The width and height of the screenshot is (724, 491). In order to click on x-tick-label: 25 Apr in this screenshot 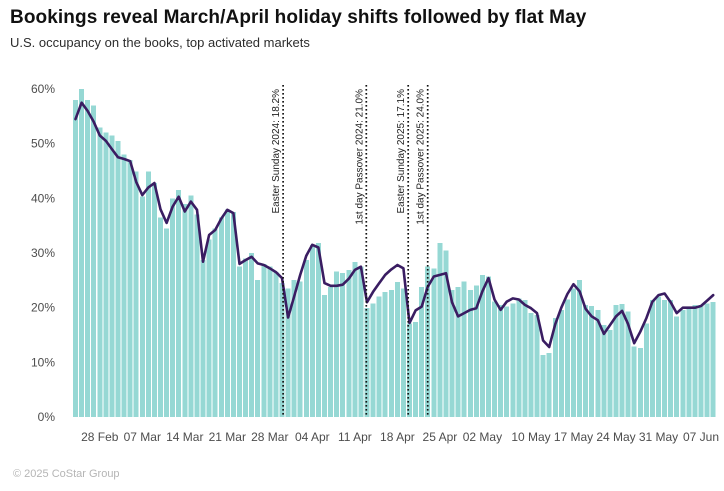, I will do `click(440, 437)`.